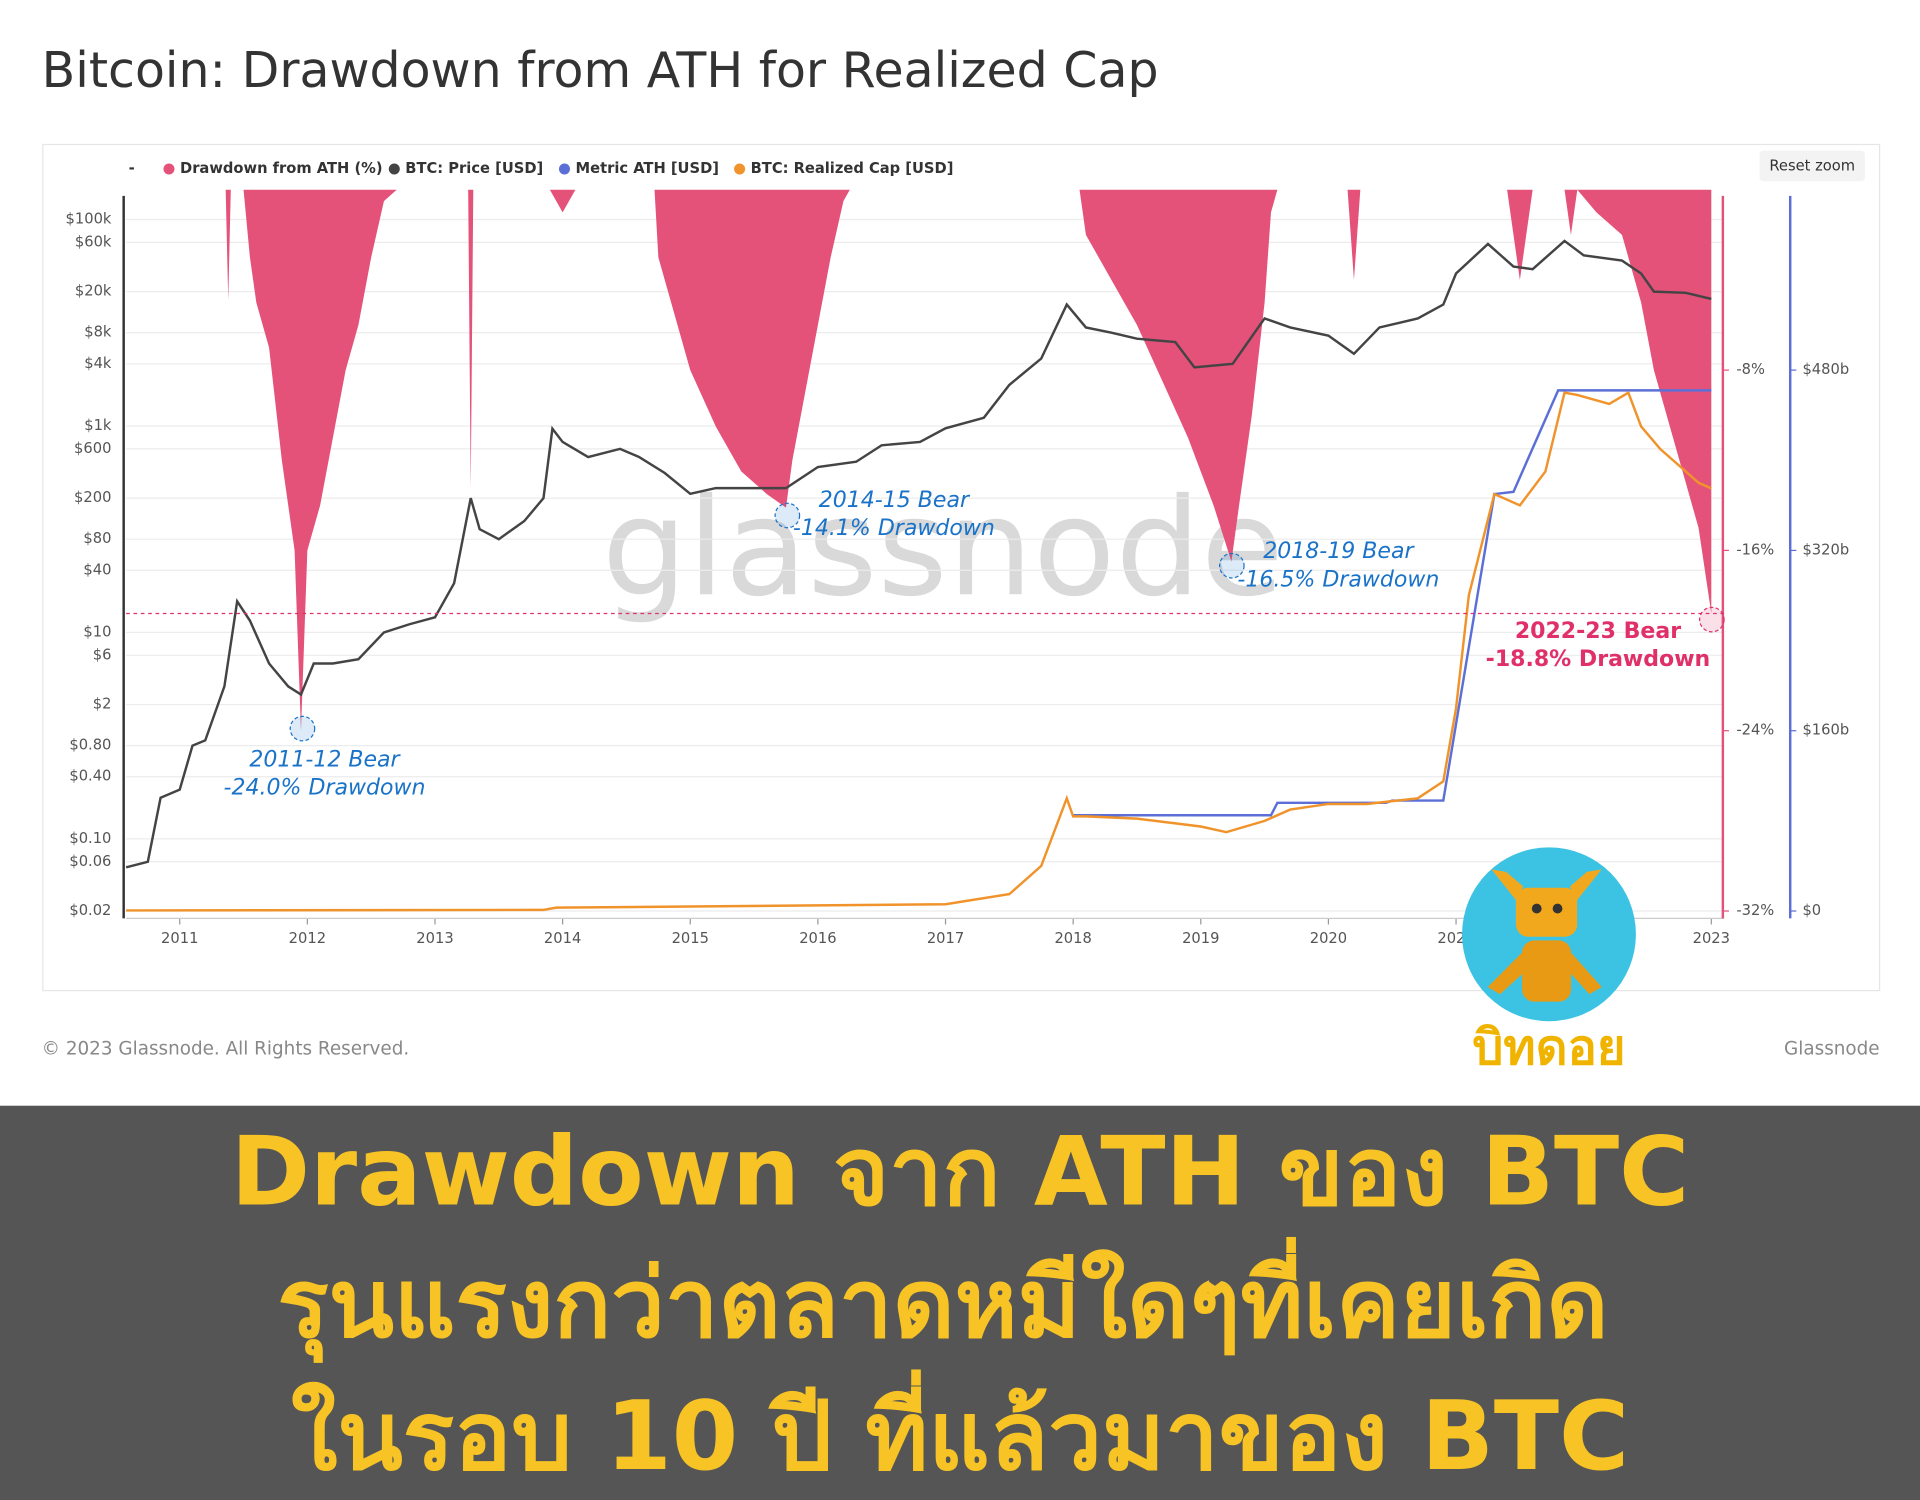  Describe the element at coordinates (1392, 603) in the screenshot. I see `series-line` at that location.